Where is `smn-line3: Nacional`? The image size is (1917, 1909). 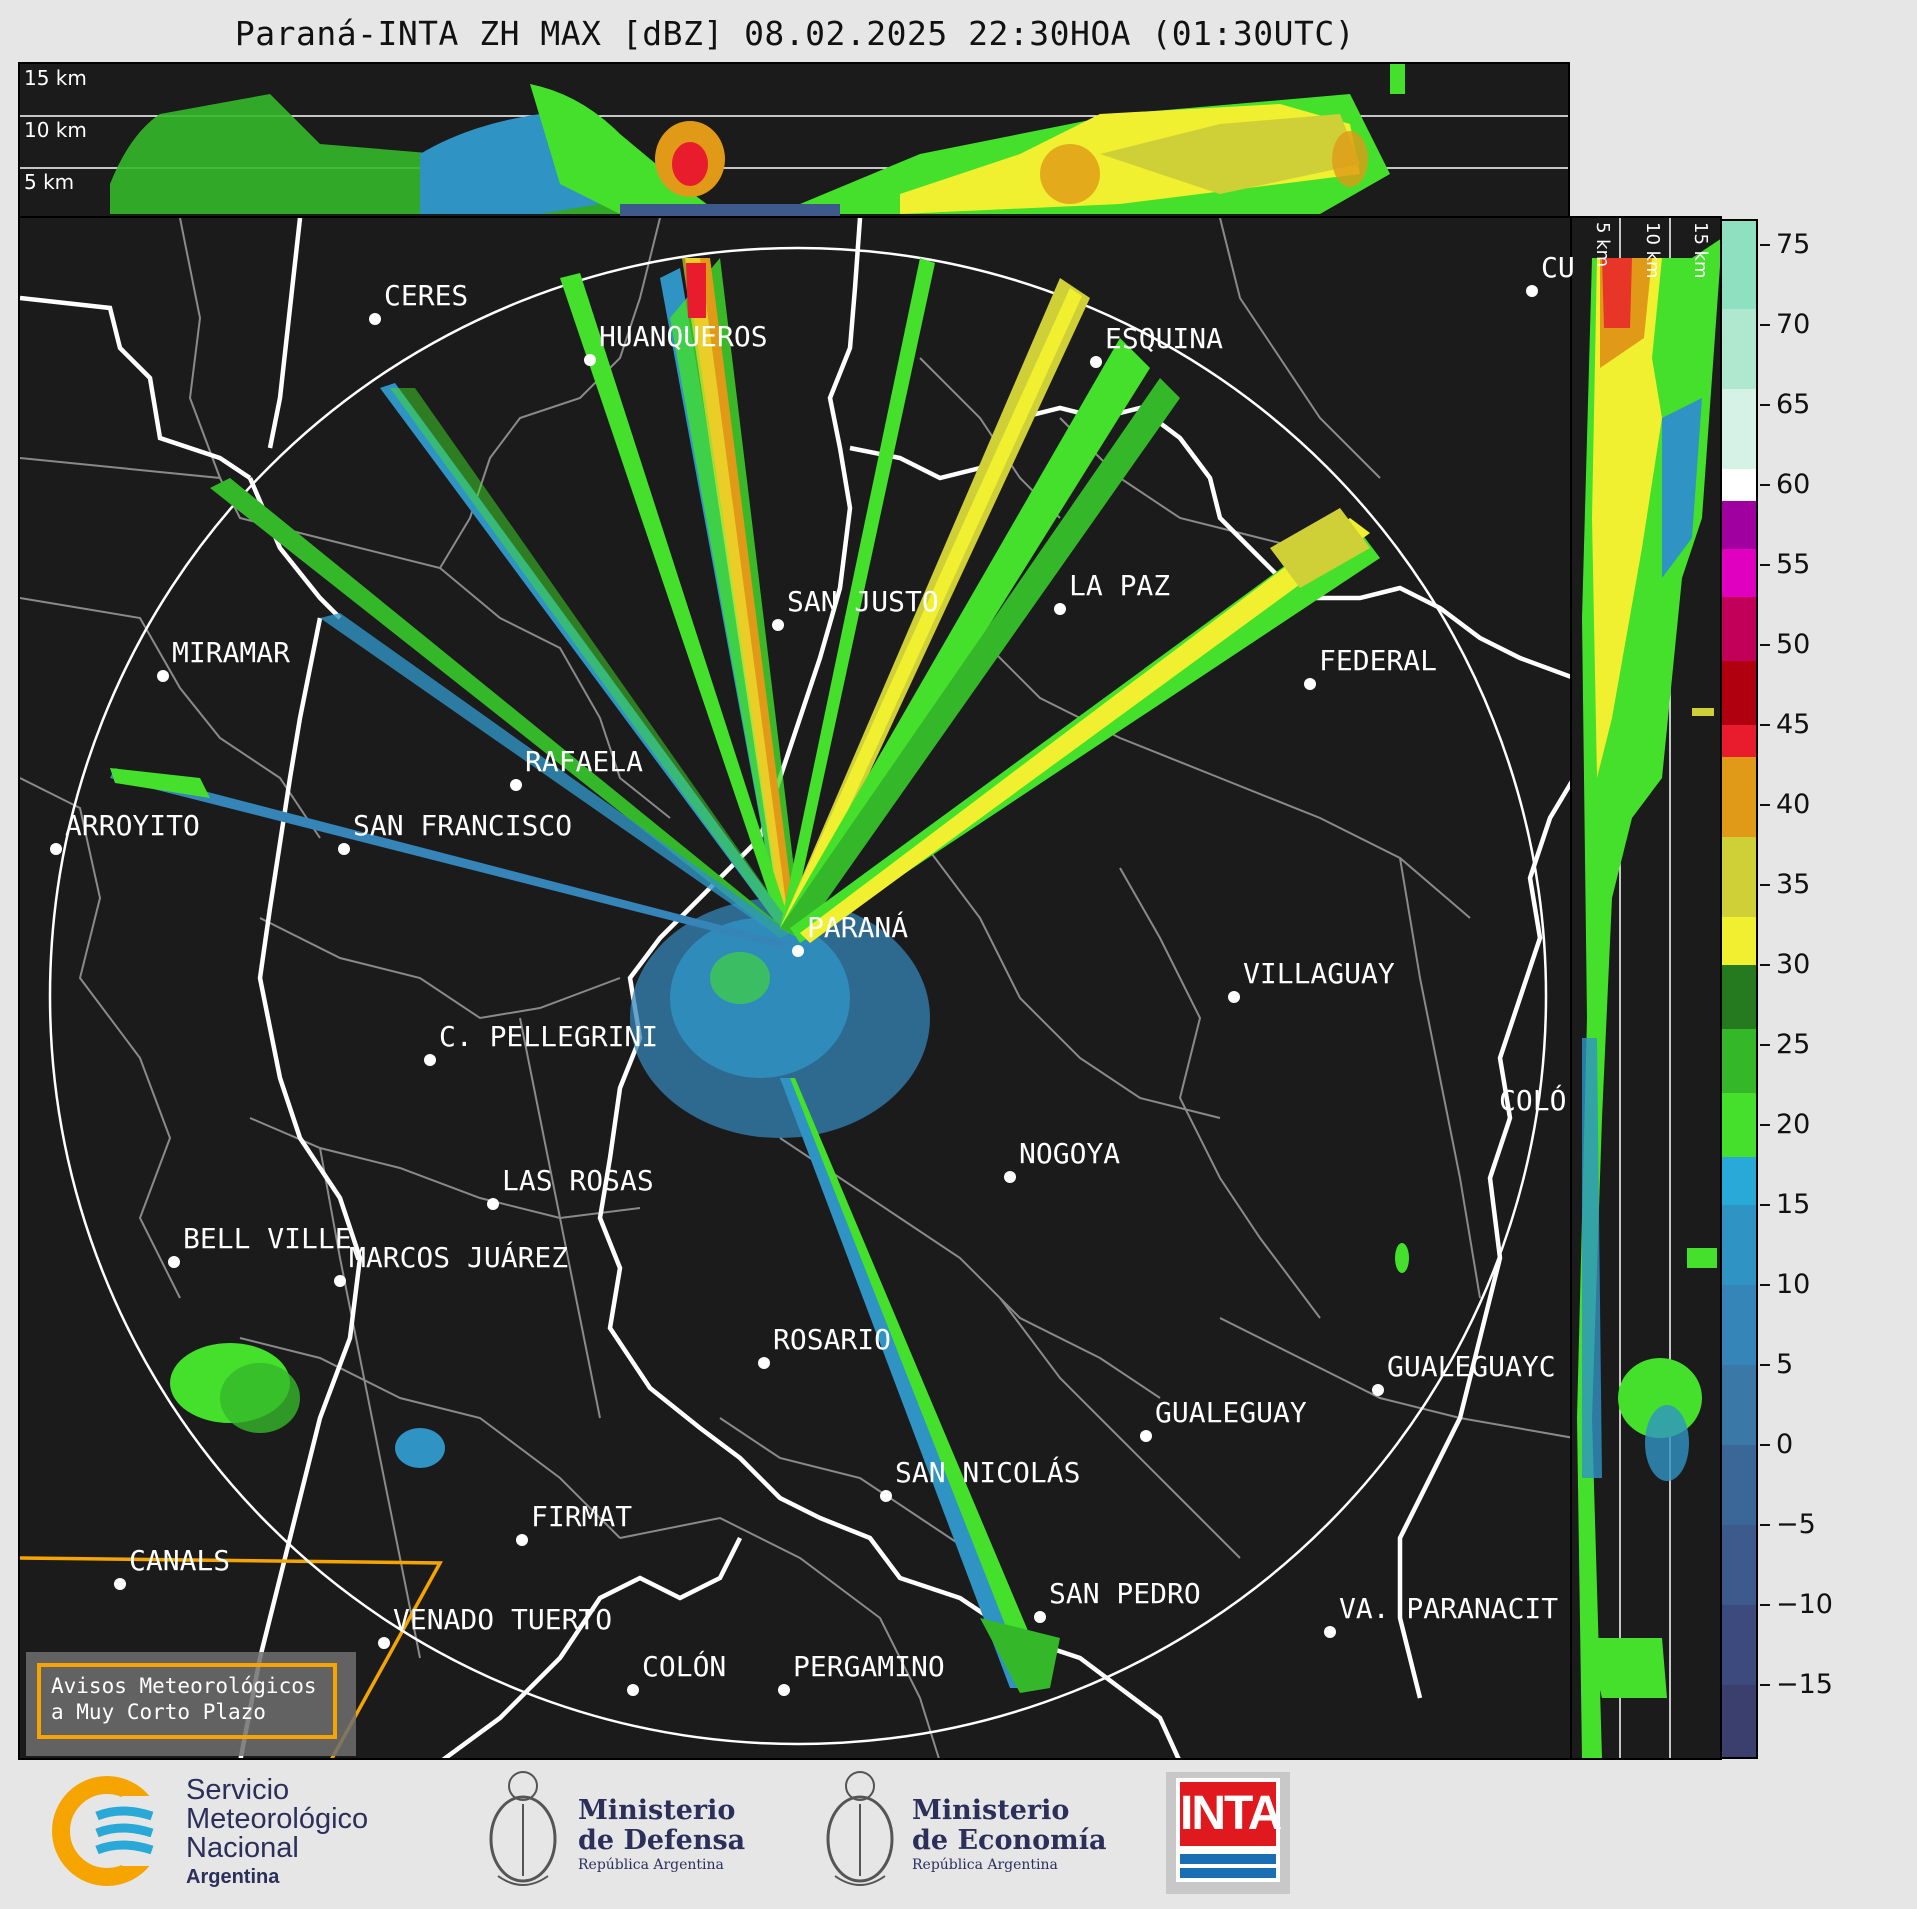
smn-line3: Nacional is located at coordinates (242, 1848).